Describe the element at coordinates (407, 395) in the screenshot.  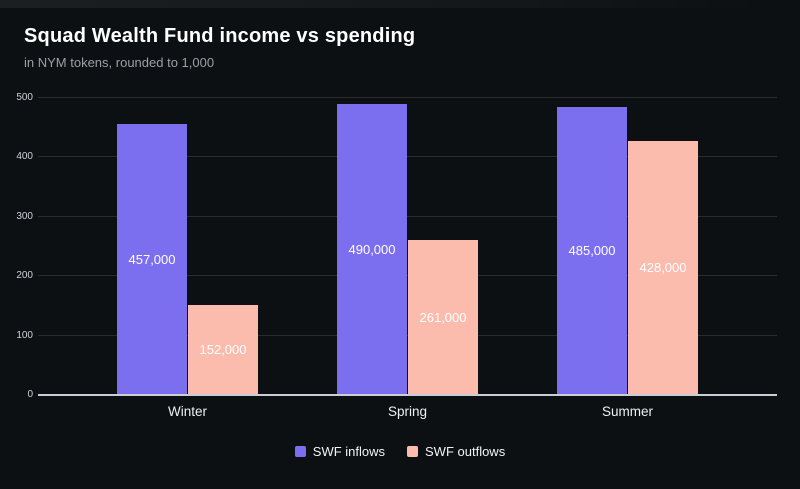
I see `x-axis-baseline` at that location.